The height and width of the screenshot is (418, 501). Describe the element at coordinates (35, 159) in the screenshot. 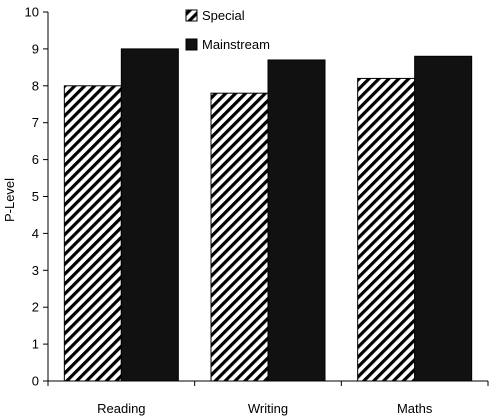

I see `y-tick-label: 6` at that location.